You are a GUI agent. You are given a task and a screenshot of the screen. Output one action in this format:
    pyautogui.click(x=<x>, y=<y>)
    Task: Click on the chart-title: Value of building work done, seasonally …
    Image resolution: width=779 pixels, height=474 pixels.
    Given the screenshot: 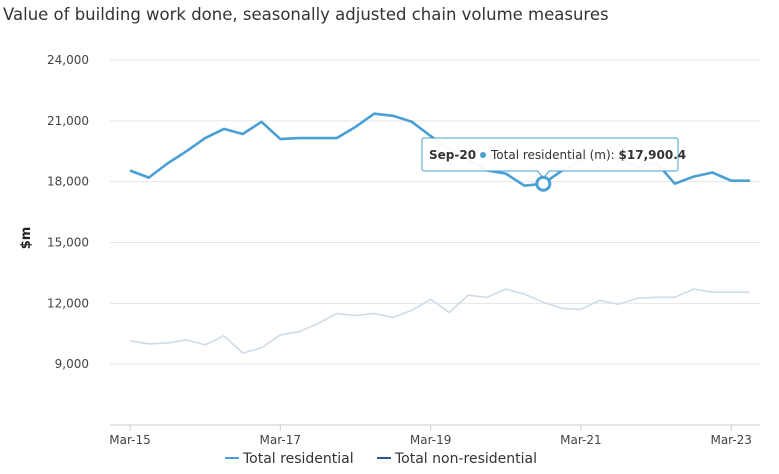 What is the action you would take?
    pyautogui.click(x=306, y=14)
    